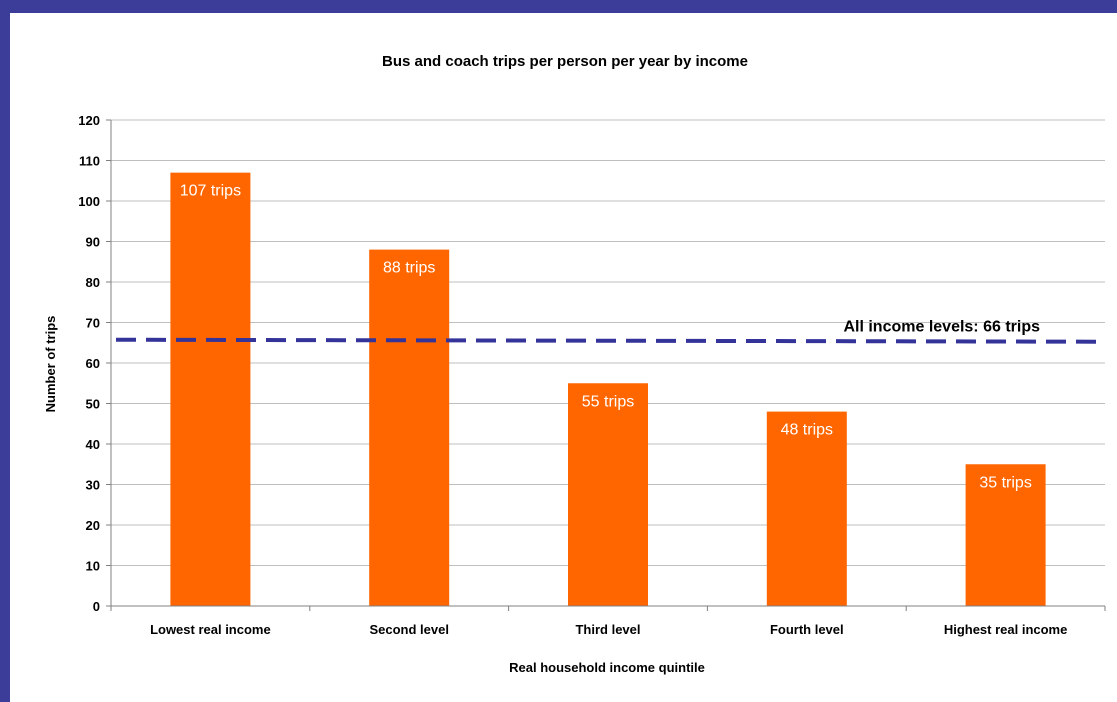 This screenshot has height=702, width=1117. I want to click on y-tick-labels: 0 10 20 30 40 50 60 70 80 90 100 110 120, so click(89, 363).